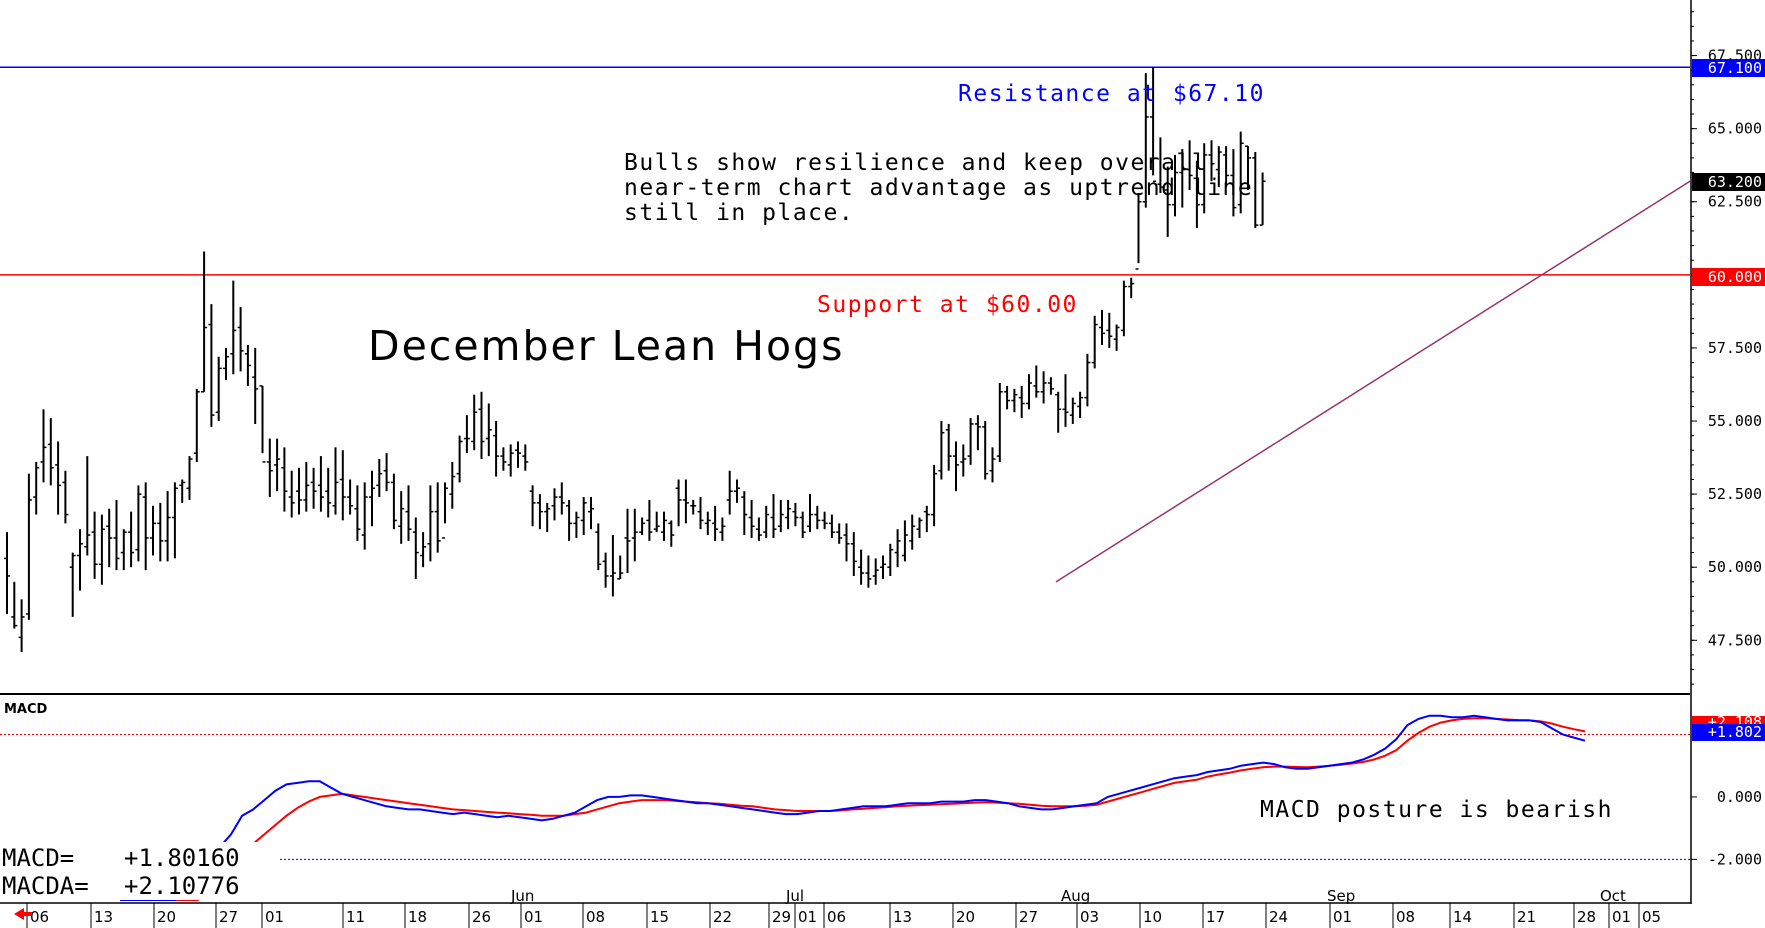 The image size is (1765, 928). What do you see at coordinates (1735, 859) in the screenshot?
I see `macd-axis-tick-label: -2.000` at bounding box center [1735, 859].